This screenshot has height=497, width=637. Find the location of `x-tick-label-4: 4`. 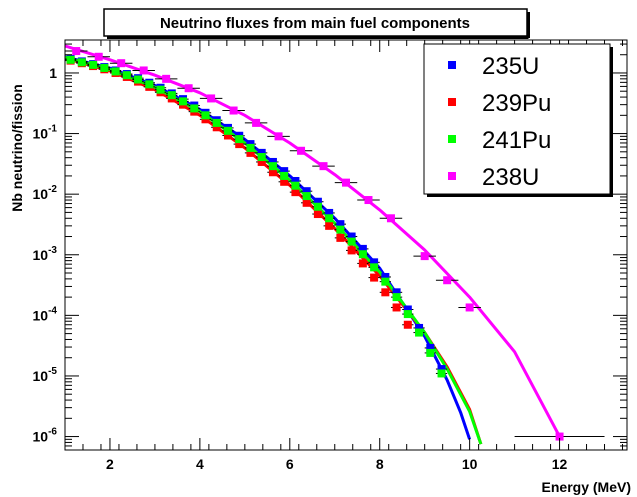

x-tick-label-4: 4 is located at coordinates (200, 464).